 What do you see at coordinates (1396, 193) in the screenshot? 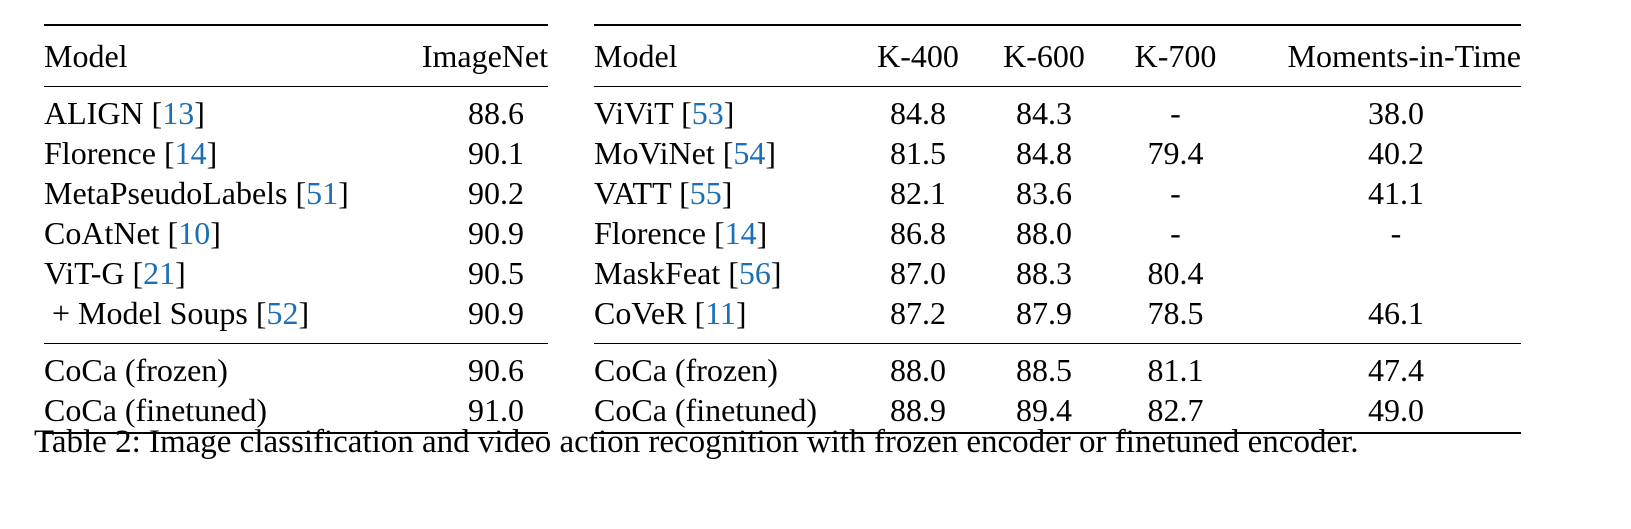
I see `moments-in-time-value: 41.1` at bounding box center [1396, 193].